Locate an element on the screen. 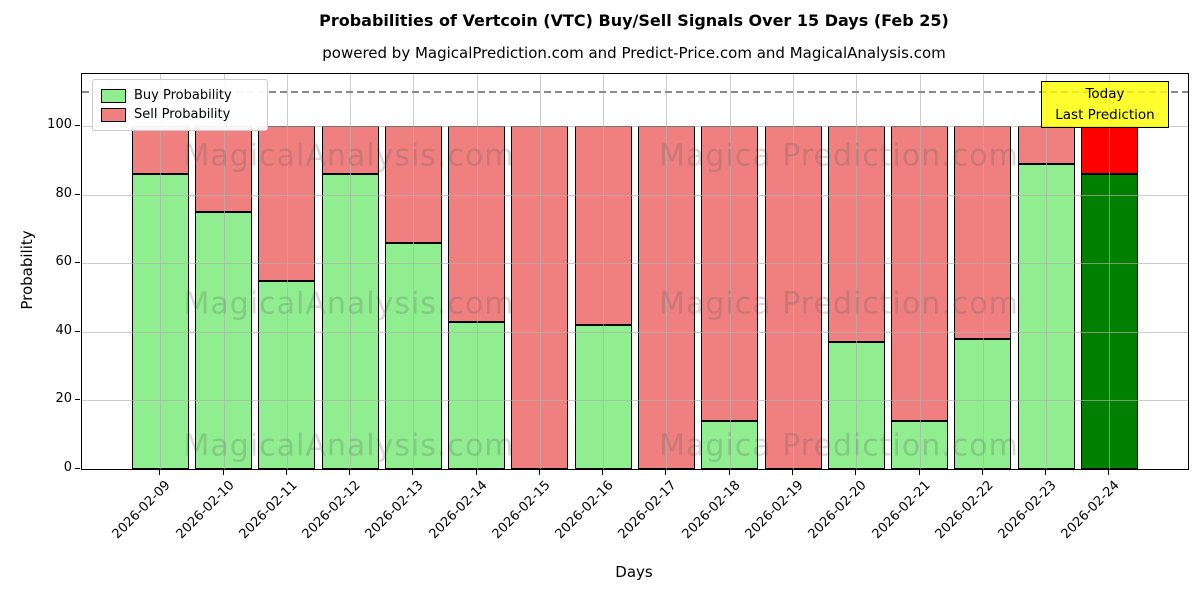  x-tick-label: 2026-02-24 is located at coordinates (1090, 510).